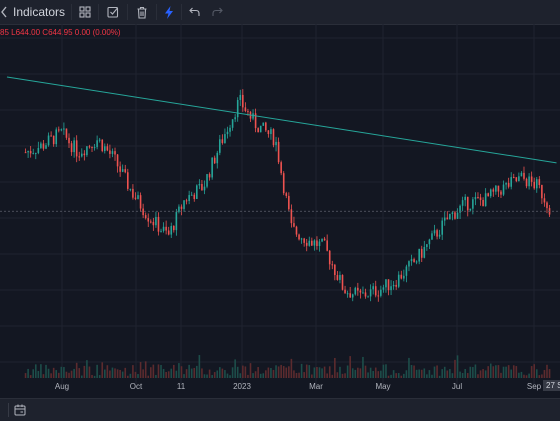 The width and height of the screenshot is (560, 421). Describe the element at coordinates (242, 386) in the screenshot. I see `x-tick-label: 2023` at that location.